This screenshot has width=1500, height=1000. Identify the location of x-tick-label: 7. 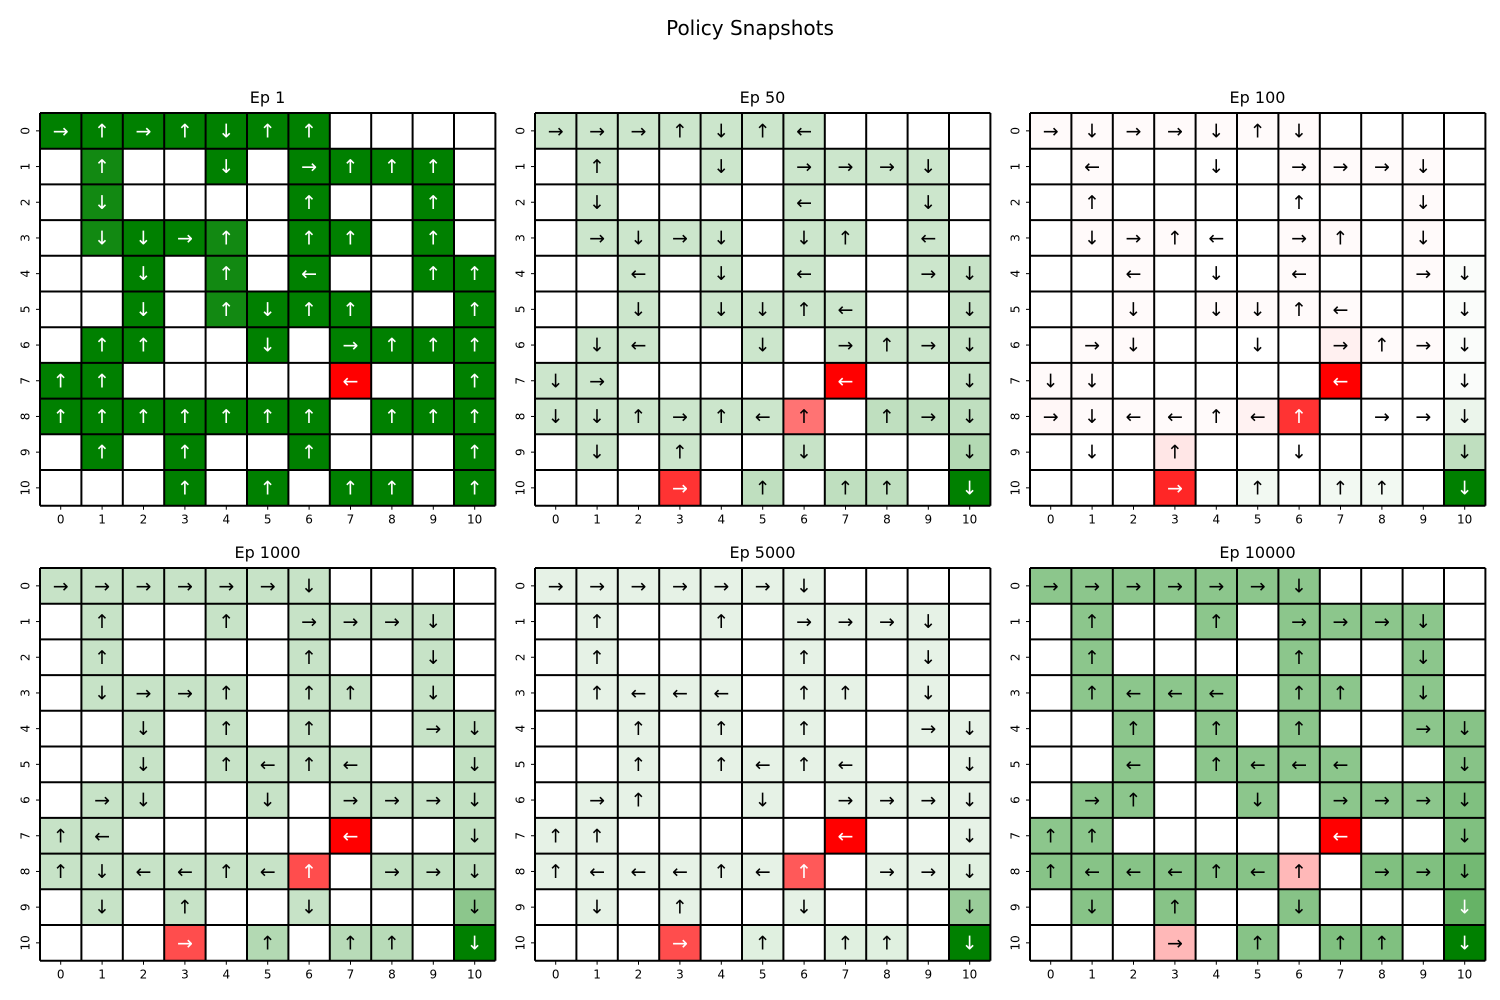
(846, 975).